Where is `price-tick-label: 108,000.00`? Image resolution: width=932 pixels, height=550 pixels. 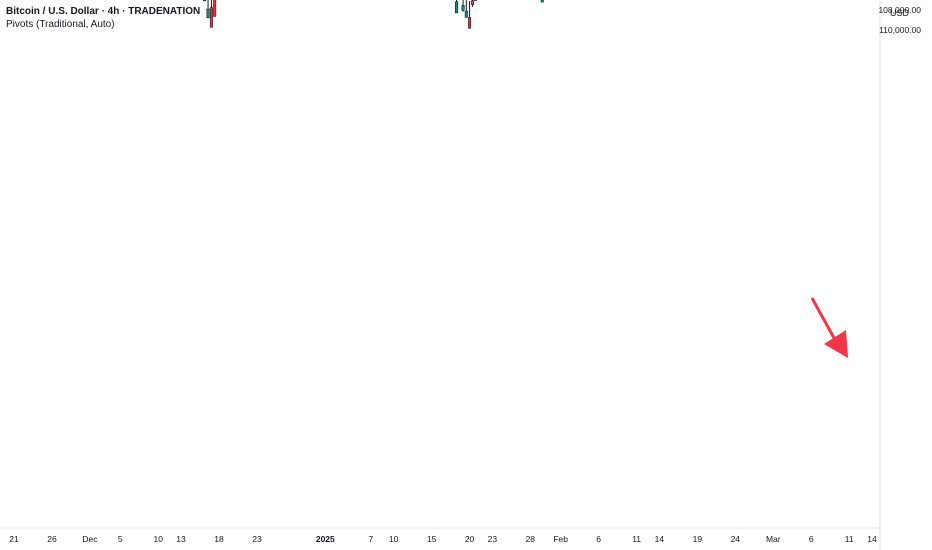
price-tick-label: 108,000.00 is located at coordinates (899, 10).